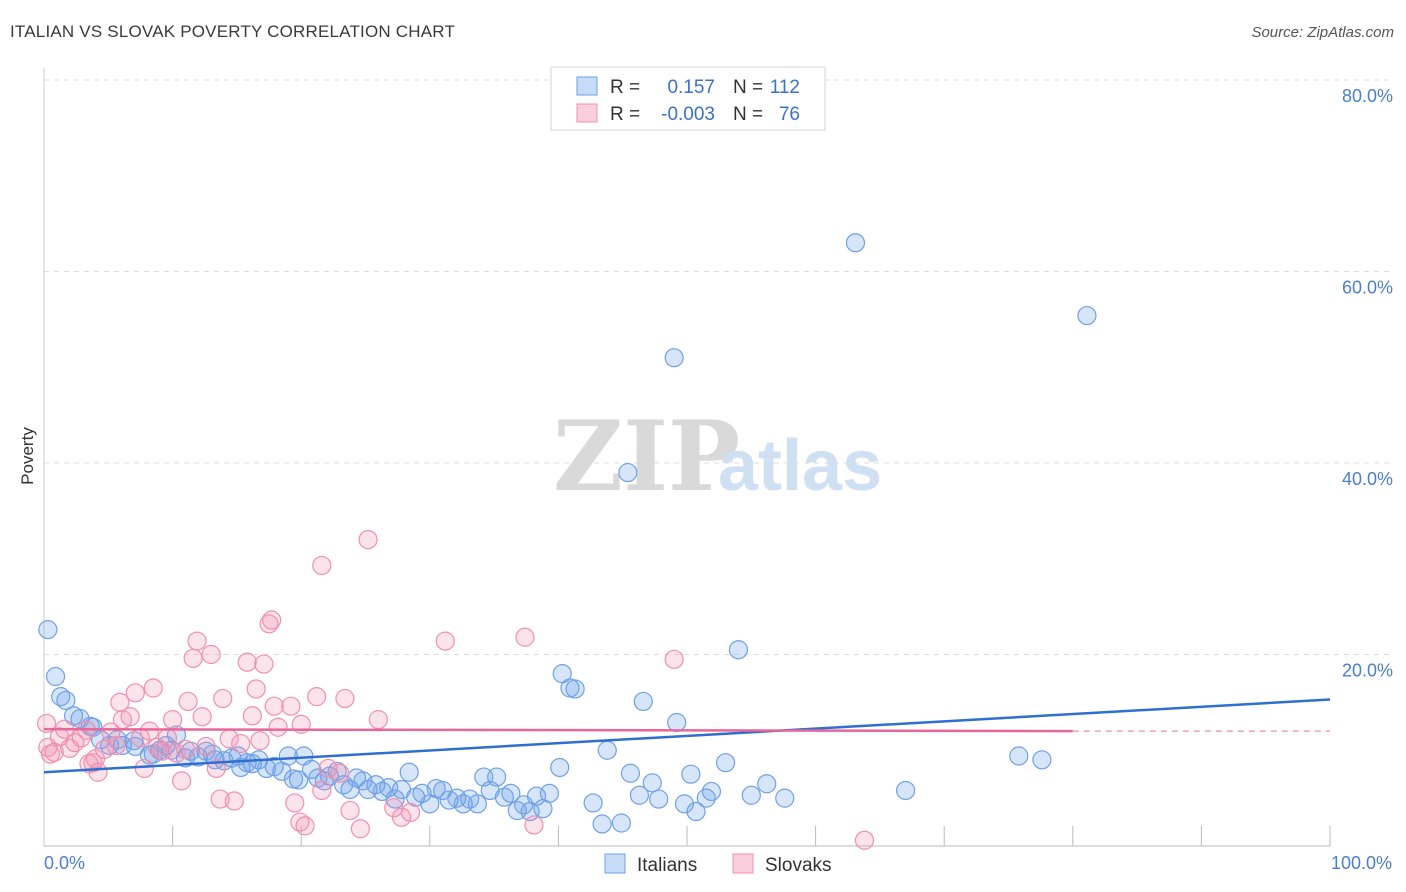 Image resolution: width=1406 pixels, height=892 pixels. Describe the element at coordinates (789, 114) in the screenshot. I see `legend-n-value-2: 76` at that location.